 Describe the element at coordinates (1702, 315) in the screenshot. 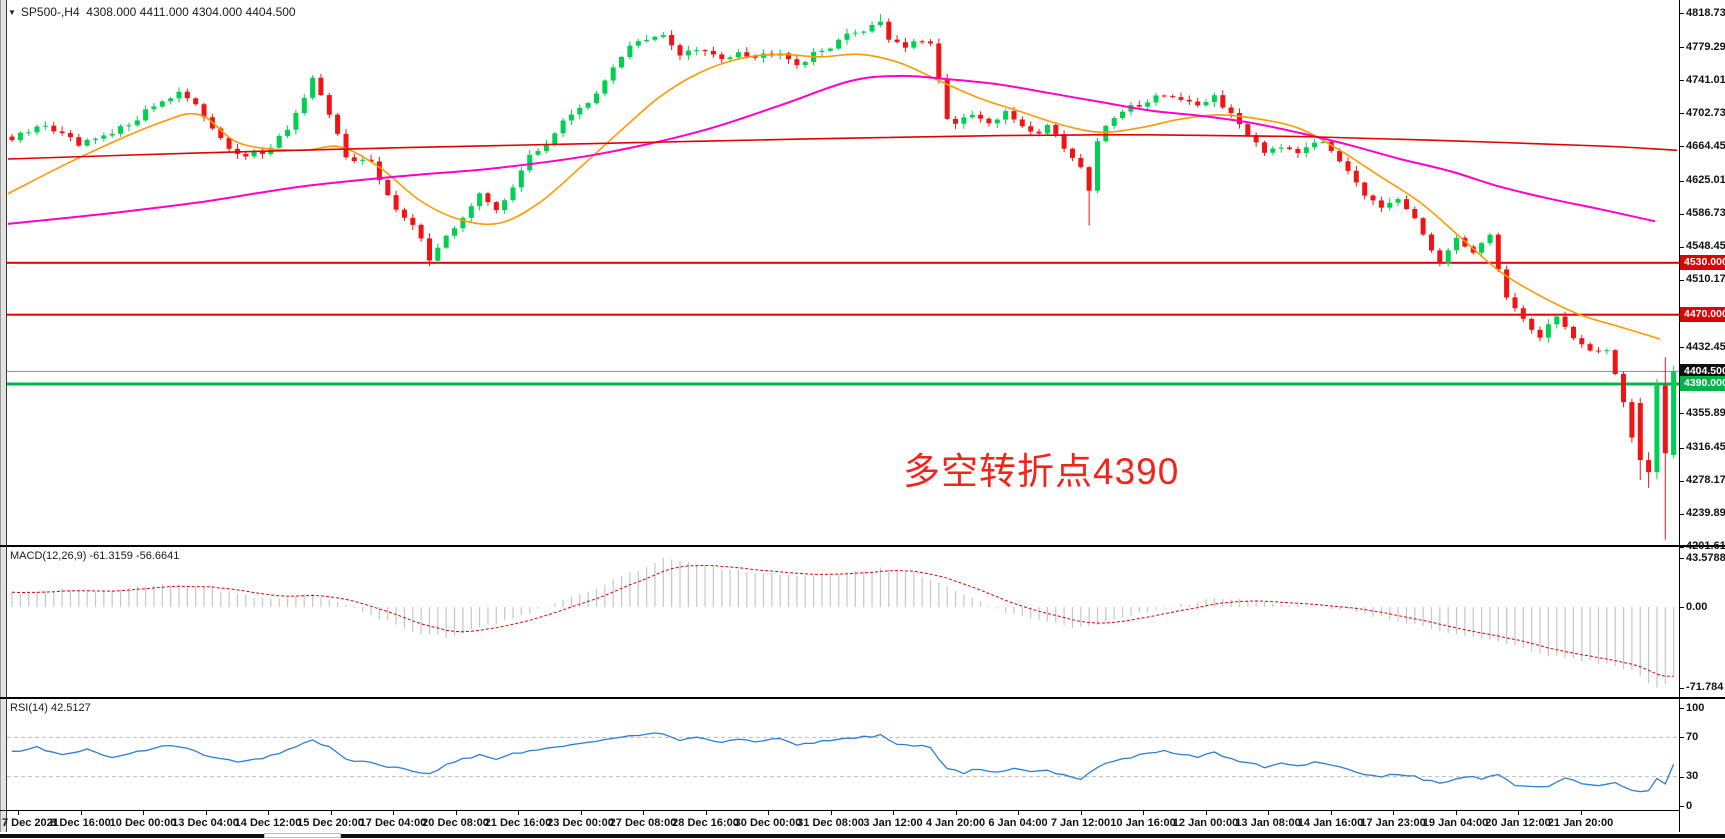

I see `price-line-badge: 4470.000` at that location.